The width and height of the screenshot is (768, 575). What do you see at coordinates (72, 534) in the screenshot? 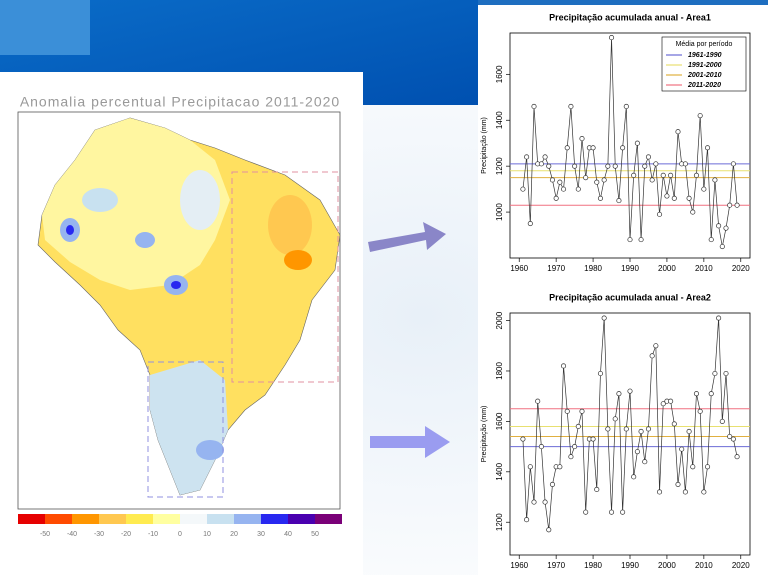
I see `colorbar-label: -40` at bounding box center [72, 534].